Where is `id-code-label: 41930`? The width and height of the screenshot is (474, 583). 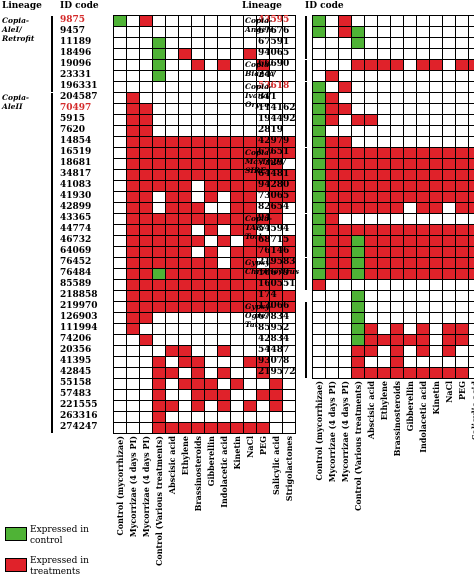
id-code-label: 41930 is located at coordinates (76, 196).